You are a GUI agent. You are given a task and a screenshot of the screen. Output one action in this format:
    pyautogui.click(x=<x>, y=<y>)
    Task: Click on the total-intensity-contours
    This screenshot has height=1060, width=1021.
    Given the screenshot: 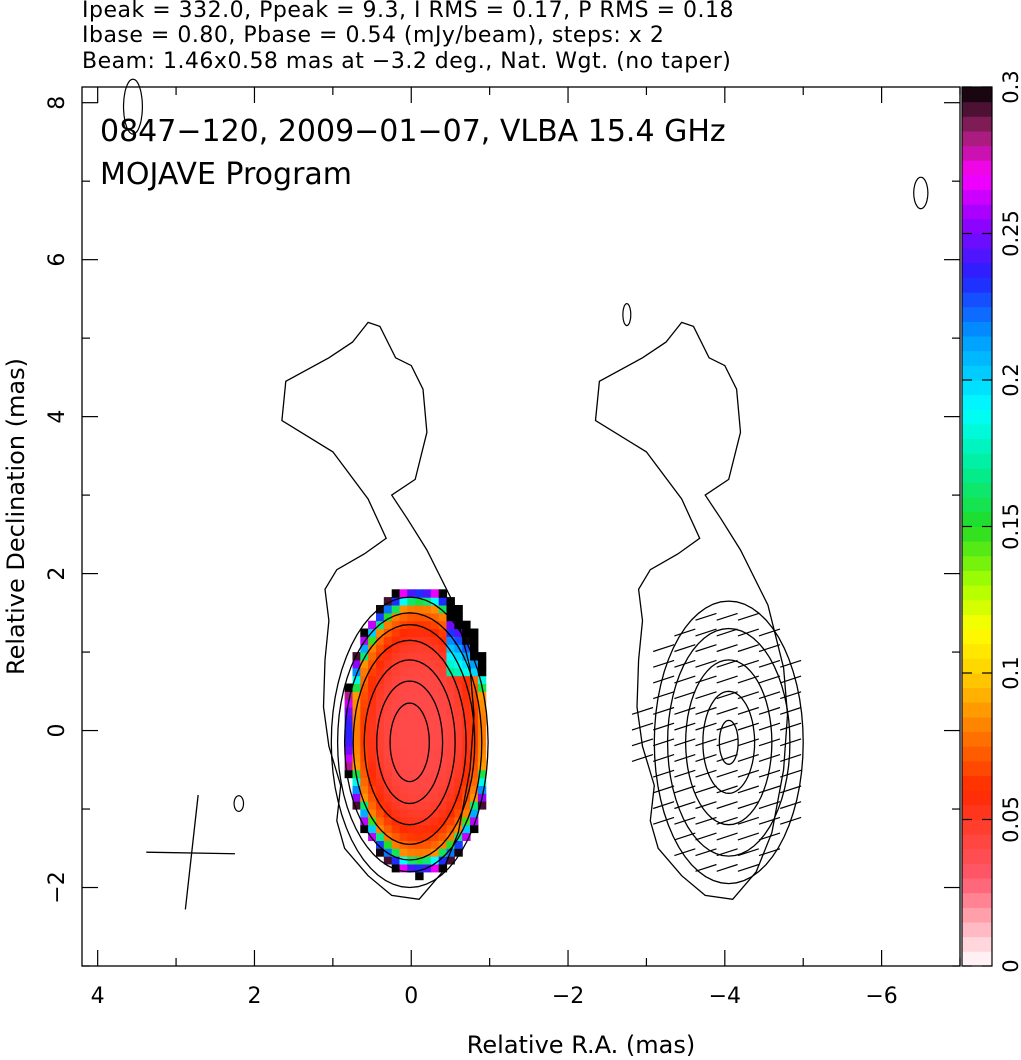 What is the action you would take?
    pyautogui.click(x=385, y=610)
    